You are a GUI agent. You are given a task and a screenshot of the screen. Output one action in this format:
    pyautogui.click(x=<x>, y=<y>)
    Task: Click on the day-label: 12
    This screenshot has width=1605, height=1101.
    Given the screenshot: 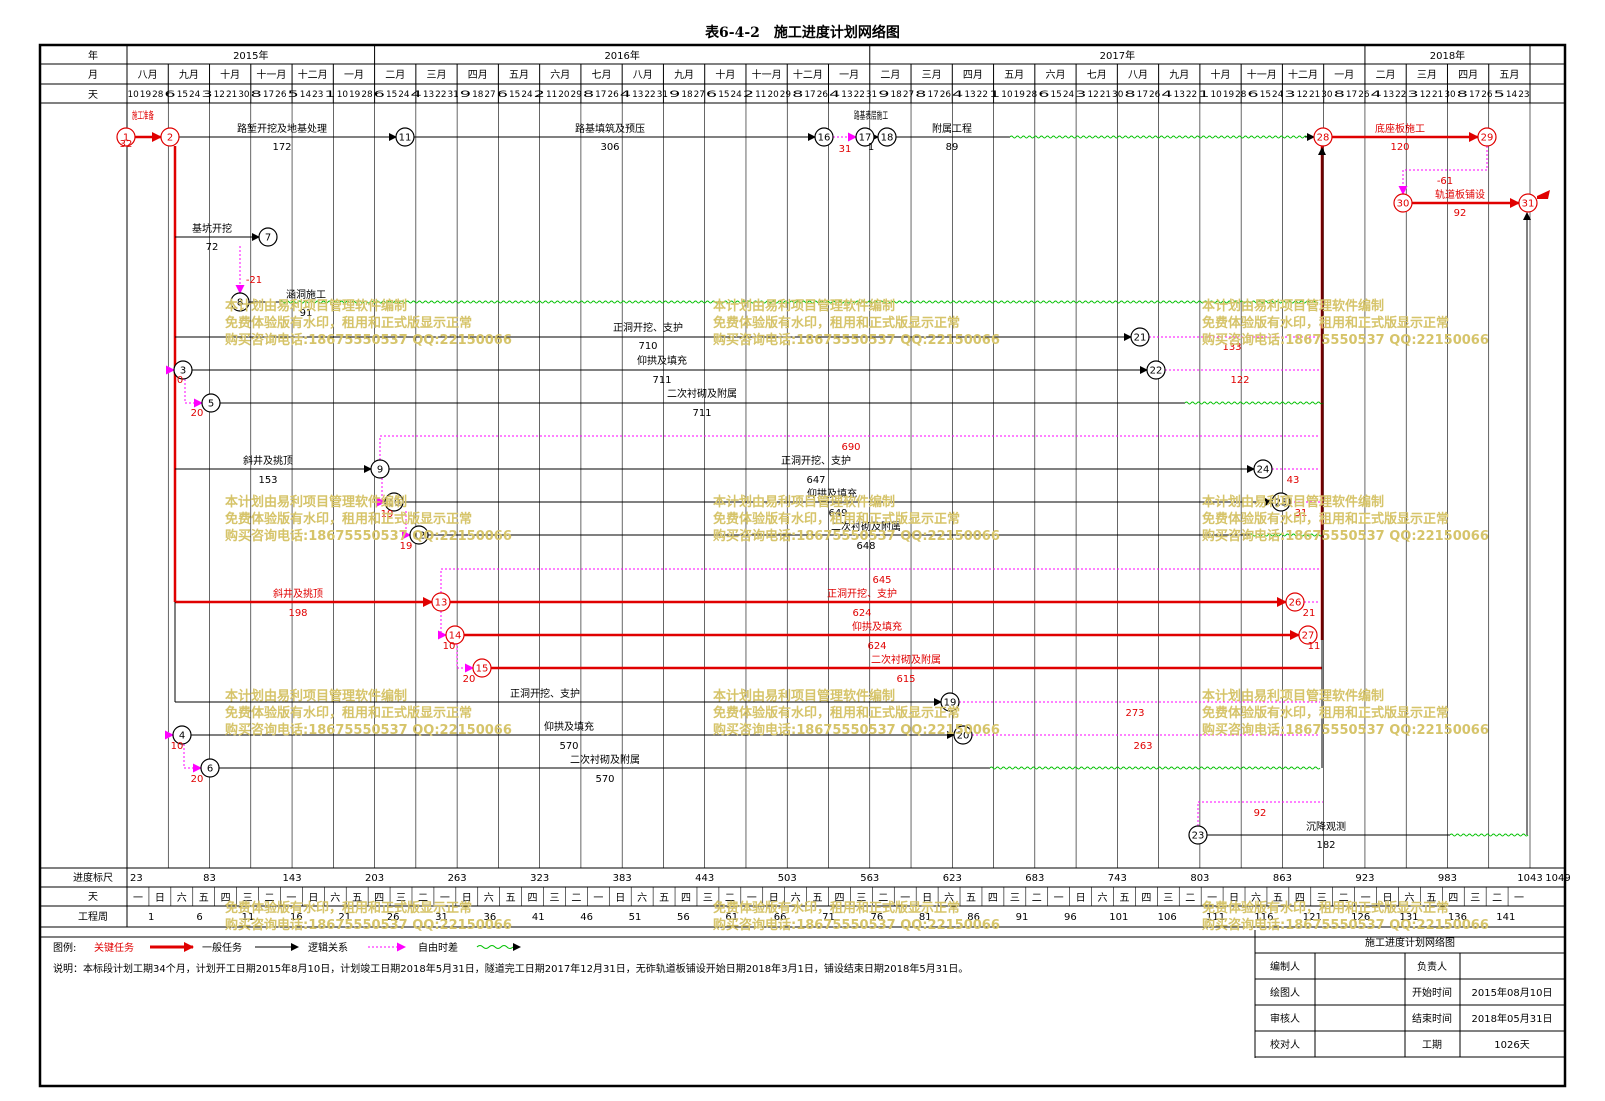 What is the action you would take?
    pyautogui.click(x=1425, y=95)
    